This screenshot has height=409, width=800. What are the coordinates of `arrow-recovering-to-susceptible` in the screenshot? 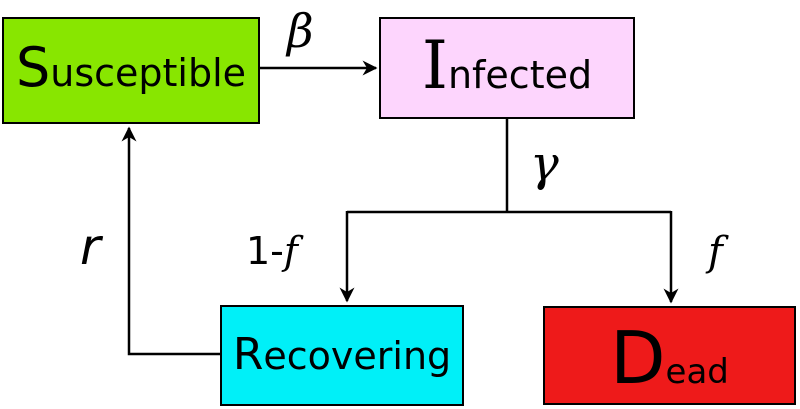 It's located at (170, 241).